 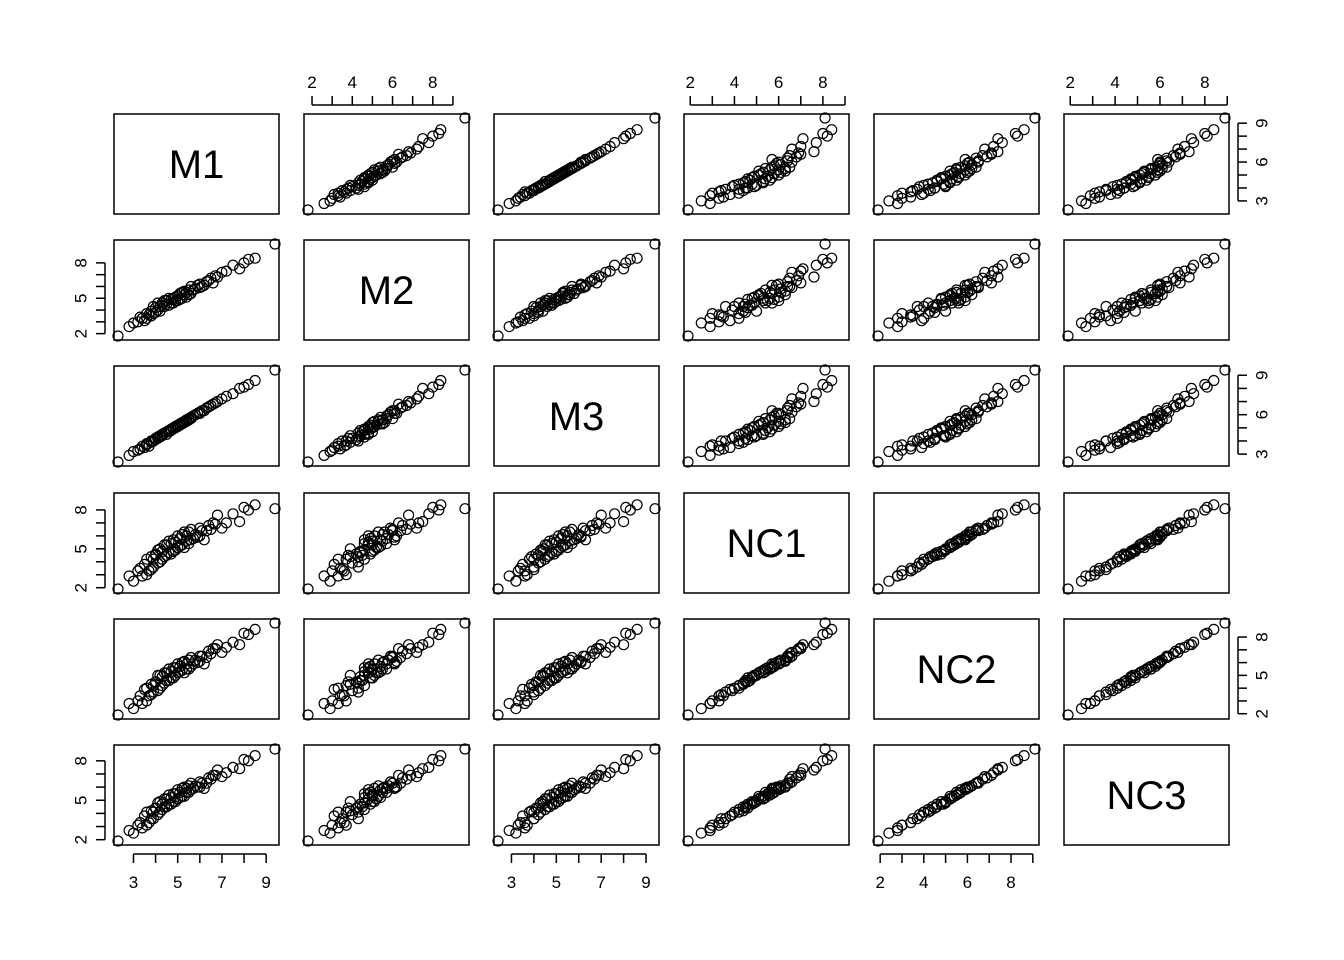 I want to click on left-axis-nc1: 2 5 8, so click(x=89, y=548).